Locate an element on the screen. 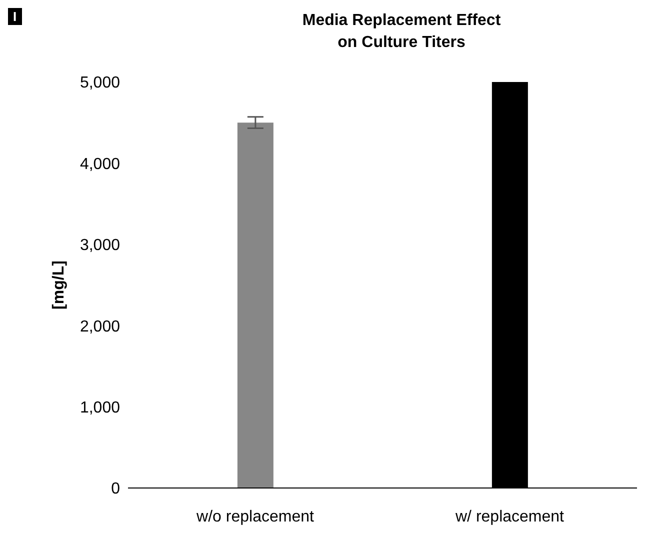 This screenshot has width=645, height=543. y-axis-title: [mg/L] is located at coordinates (59, 285).